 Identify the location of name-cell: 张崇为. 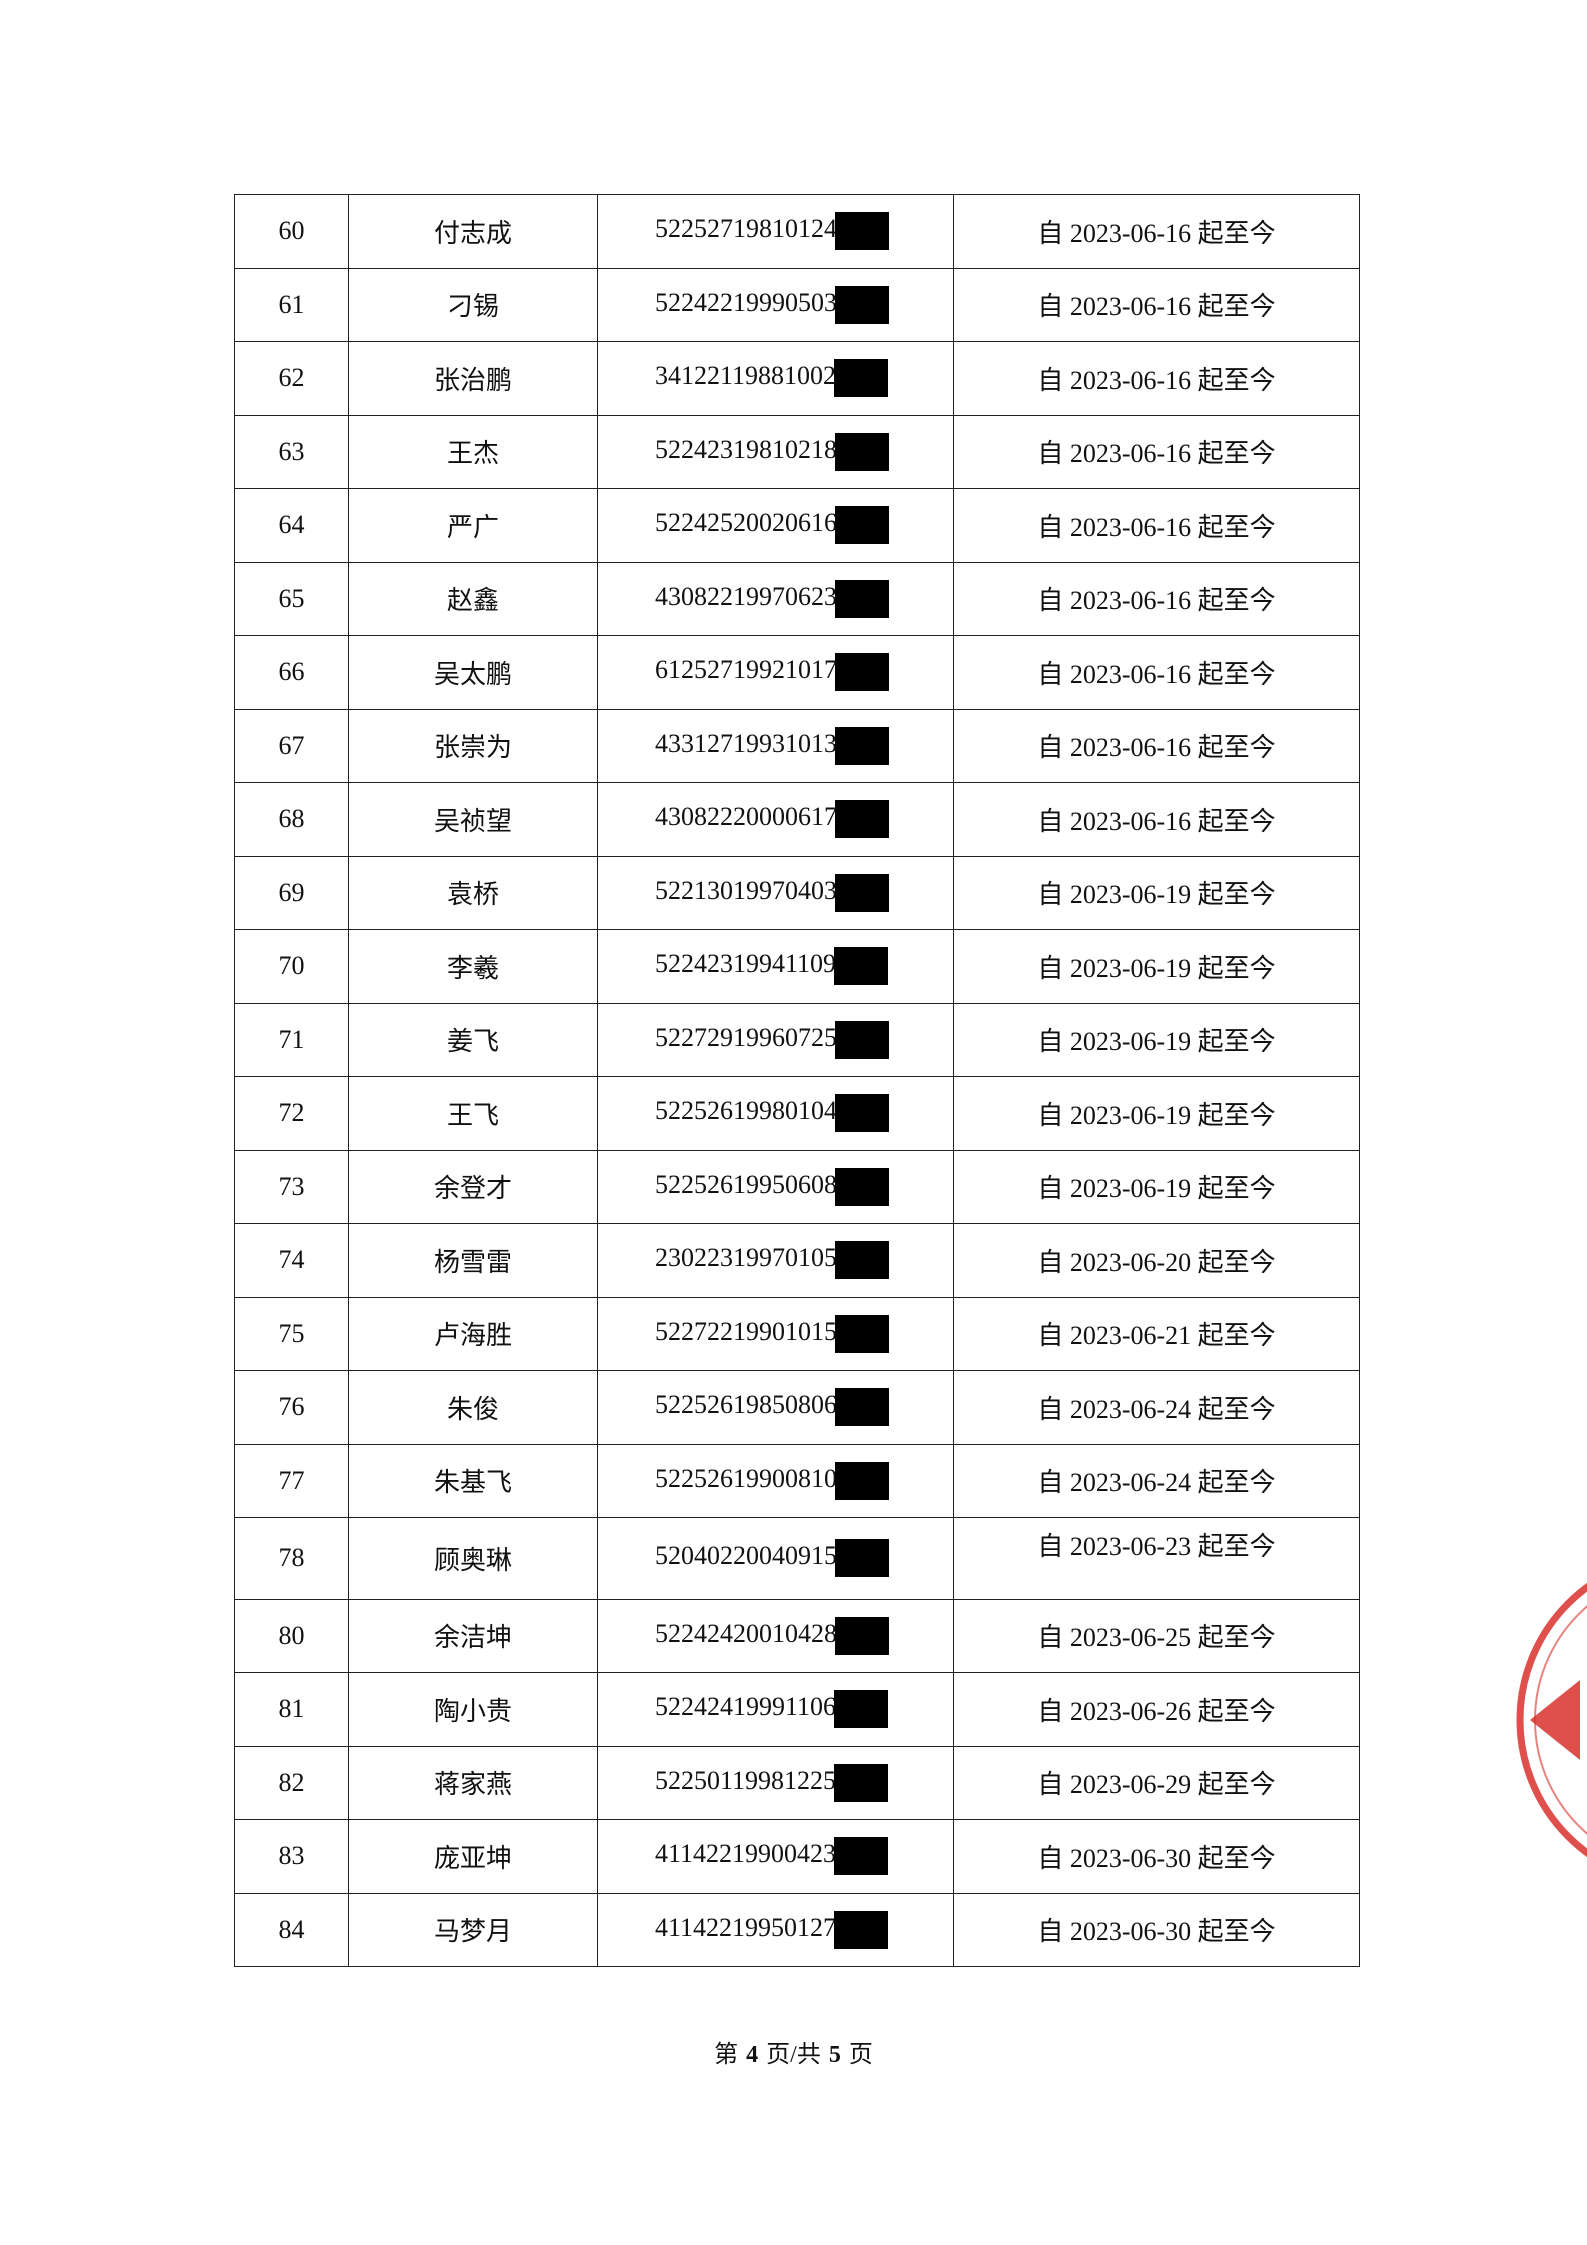
(473, 745).